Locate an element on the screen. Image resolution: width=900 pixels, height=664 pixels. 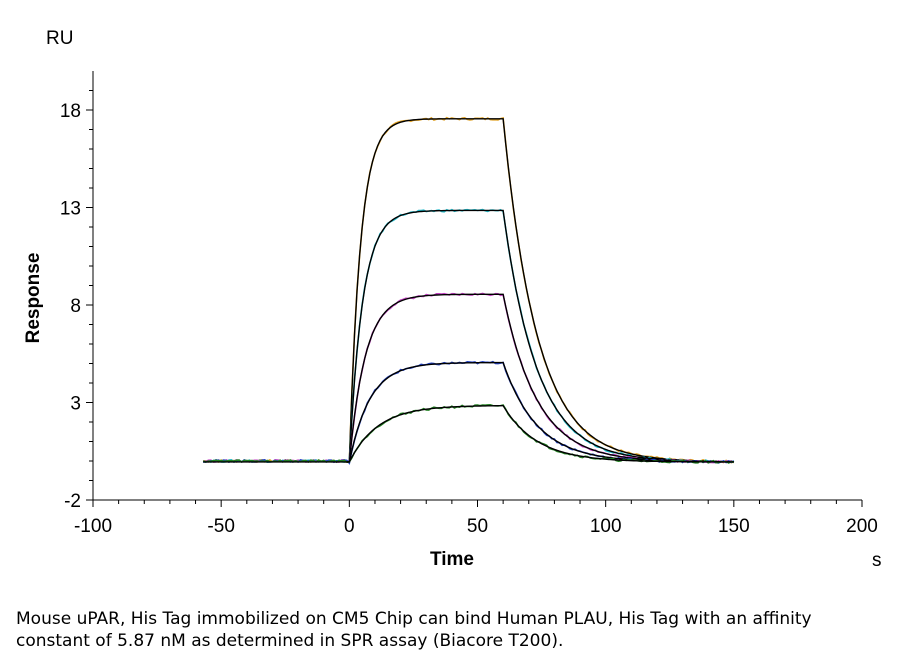
y-unit-label: RU is located at coordinates (59, 38).